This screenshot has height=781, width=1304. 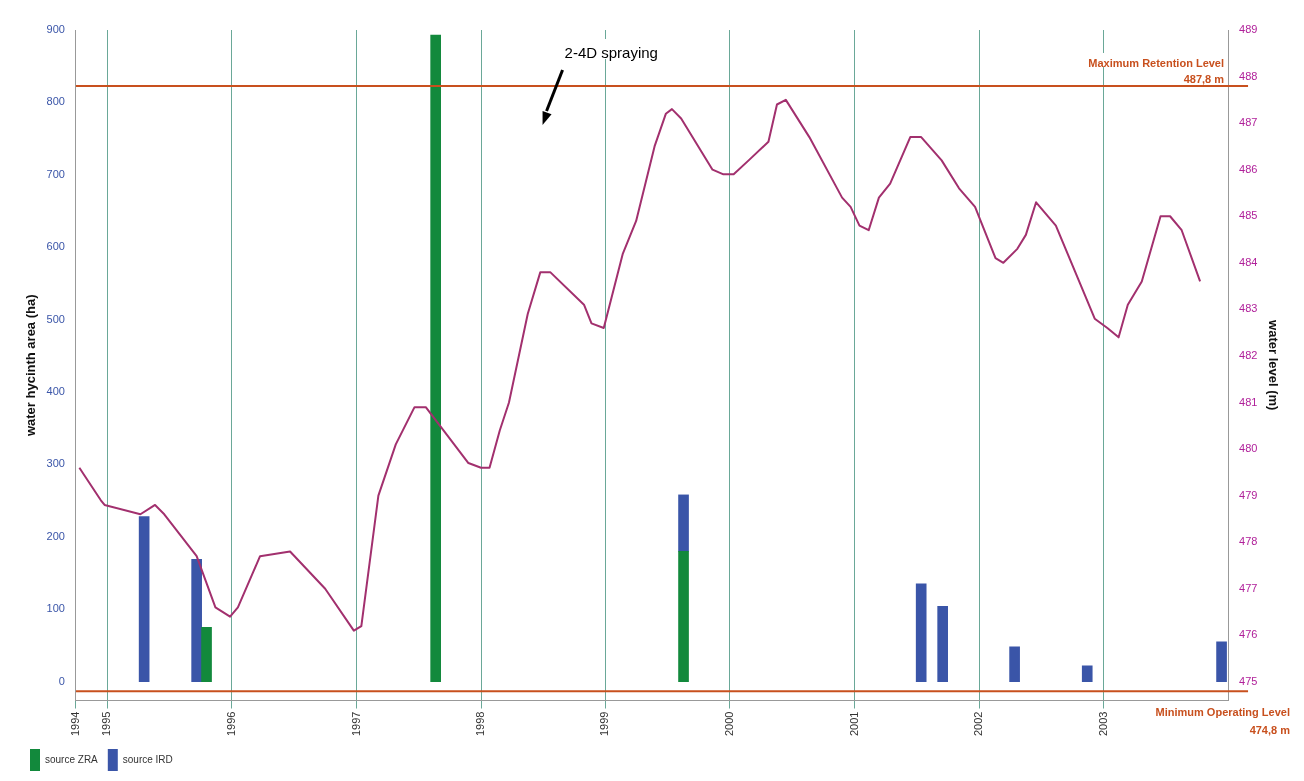 What do you see at coordinates (55, 608) in the screenshot?
I see `y-tick-label: 100` at bounding box center [55, 608].